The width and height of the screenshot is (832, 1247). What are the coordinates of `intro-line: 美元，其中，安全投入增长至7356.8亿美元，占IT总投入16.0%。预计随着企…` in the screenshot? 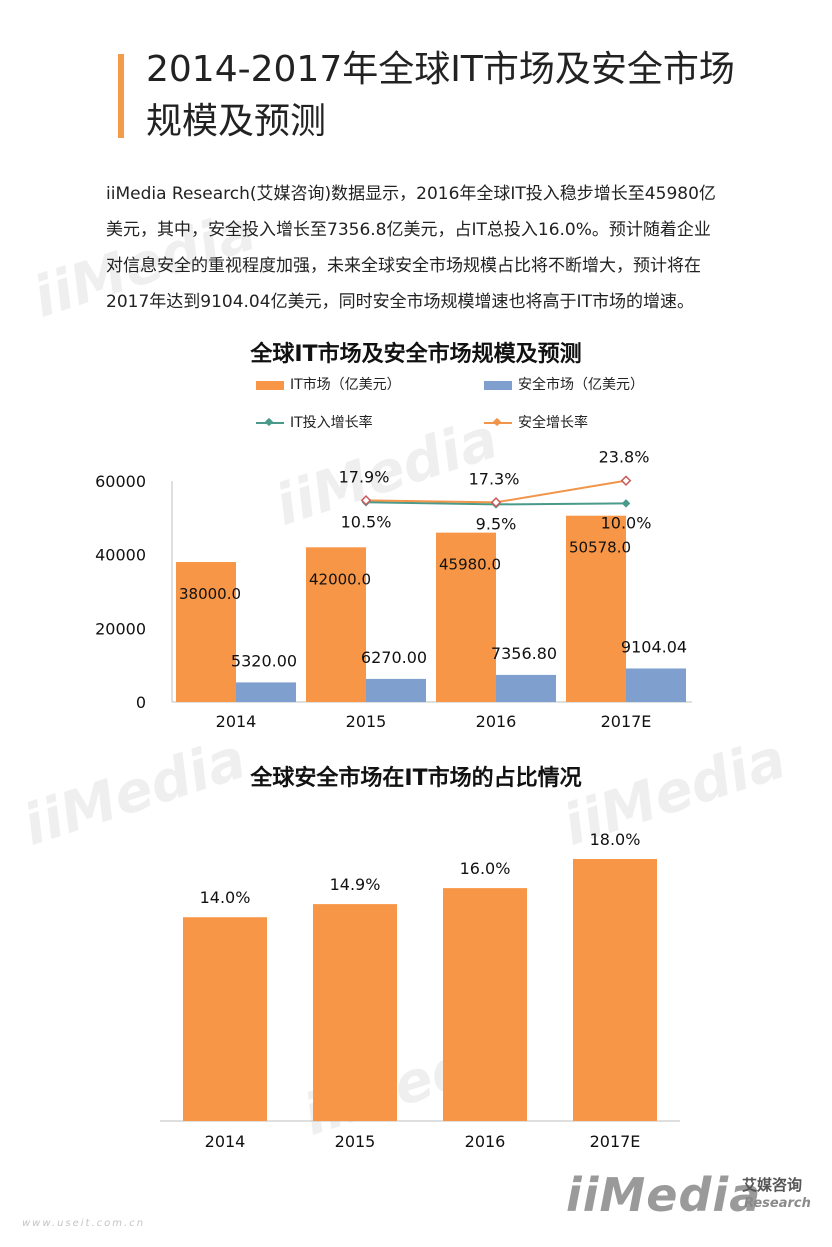 It's located at (408, 230).